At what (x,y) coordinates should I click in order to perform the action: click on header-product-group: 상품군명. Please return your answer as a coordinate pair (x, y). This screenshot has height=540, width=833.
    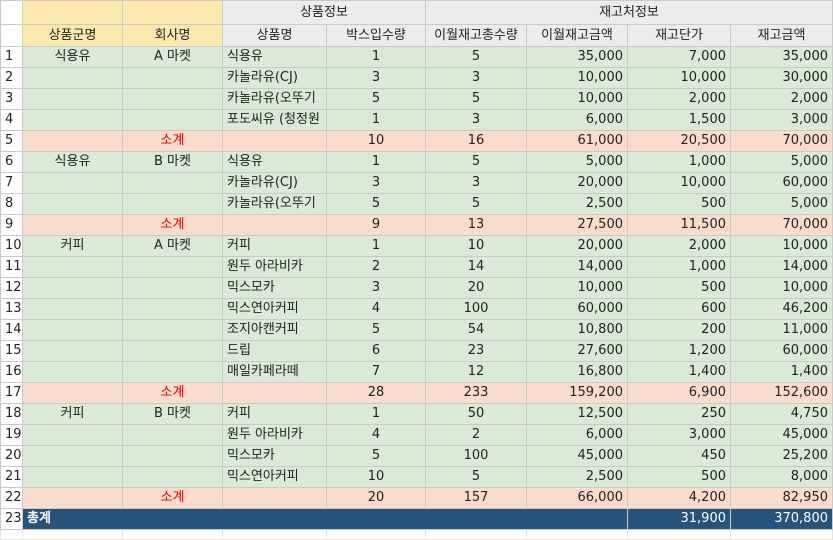
    Looking at the image, I should click on (72, 35).